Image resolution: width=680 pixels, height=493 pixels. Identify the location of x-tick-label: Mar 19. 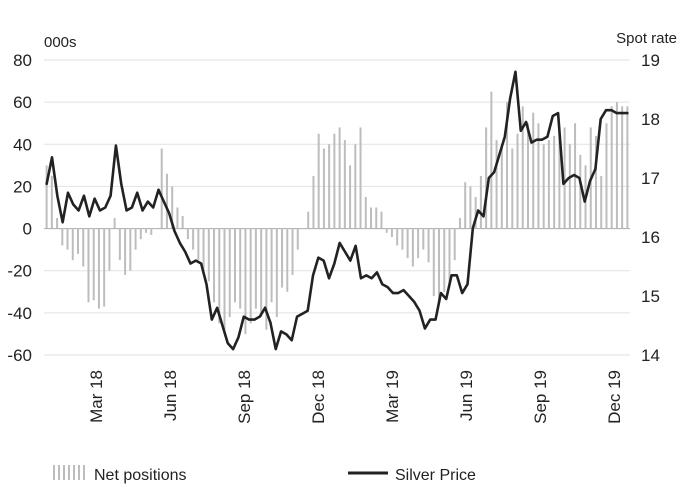
(392, 396).